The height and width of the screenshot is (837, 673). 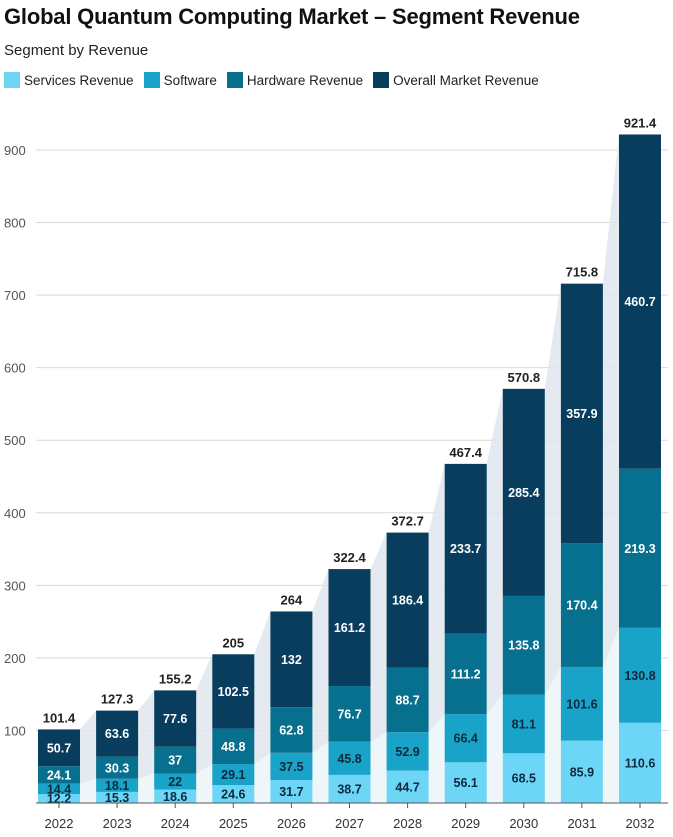 I want to click on segment-data-label: 132, so click(x=291, y=660).